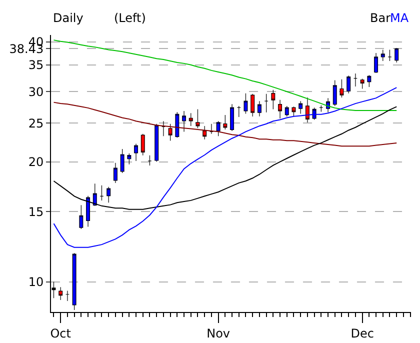  Describe the element at coordinates (36, 211) in the screenshot. I see `y-tick-label: 15` at that location.